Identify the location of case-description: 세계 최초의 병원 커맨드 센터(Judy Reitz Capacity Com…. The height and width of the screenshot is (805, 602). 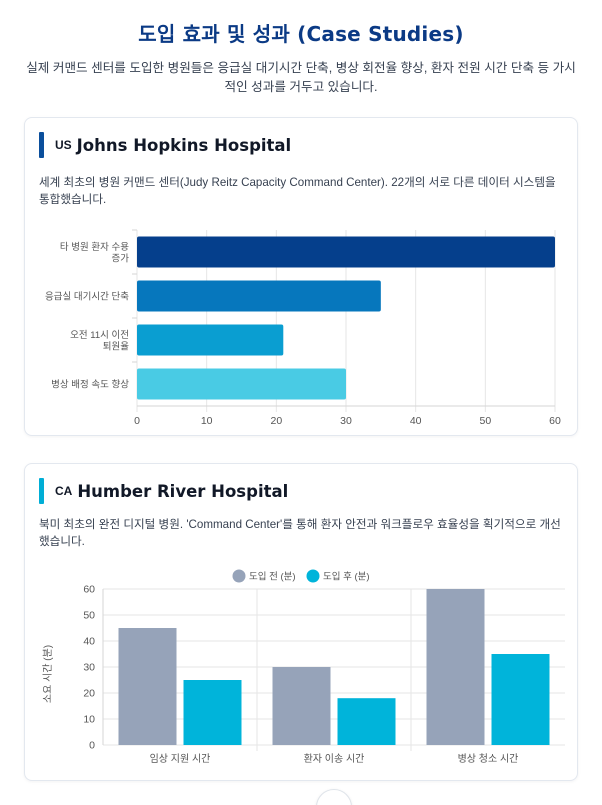
(297, 191).